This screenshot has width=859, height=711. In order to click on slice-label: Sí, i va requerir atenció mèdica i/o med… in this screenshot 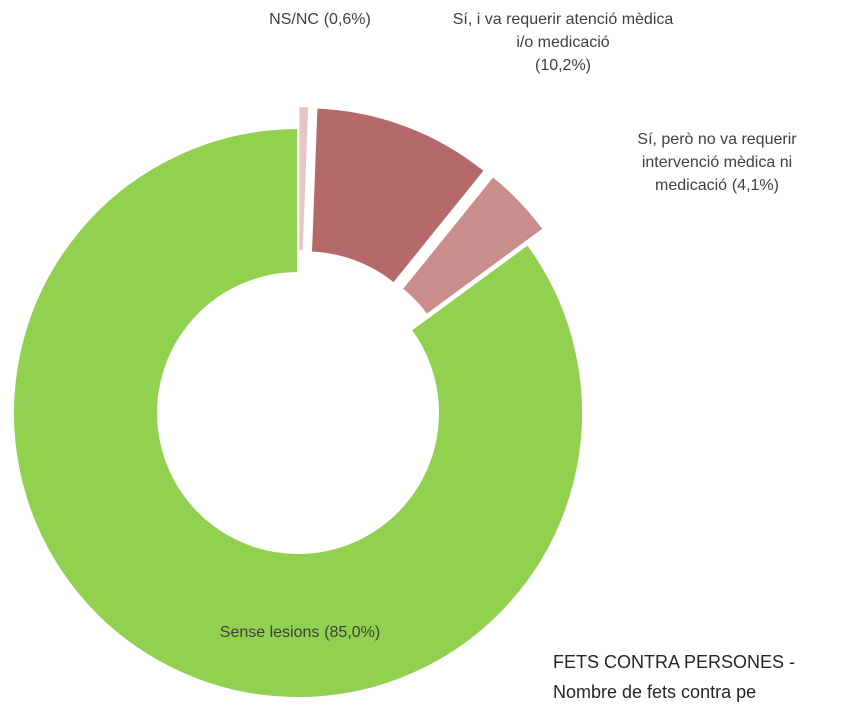, I will do `click(563, 42)`.